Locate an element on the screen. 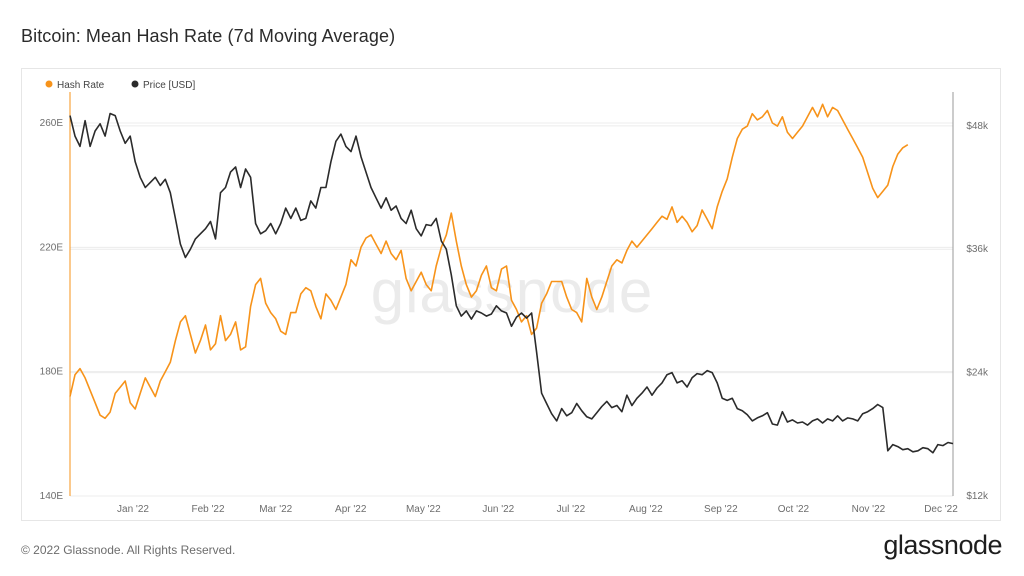 This screenshot has width=1024, height=576. legend-item-hash-rate: Hash Rate is located at coordinates (75, 85).